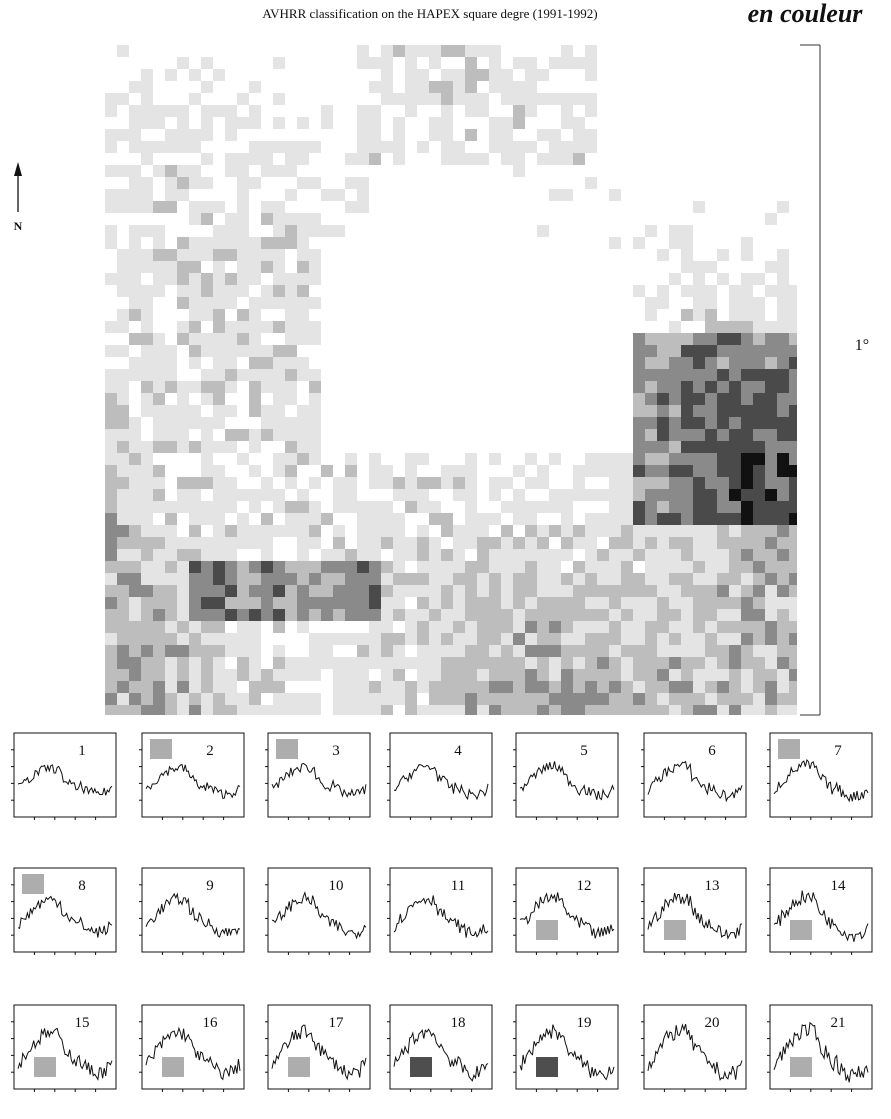  What do you see at coordinates (694, 776) in the screenshot?
I see `panel: 6` at bounding box center [694, 776].